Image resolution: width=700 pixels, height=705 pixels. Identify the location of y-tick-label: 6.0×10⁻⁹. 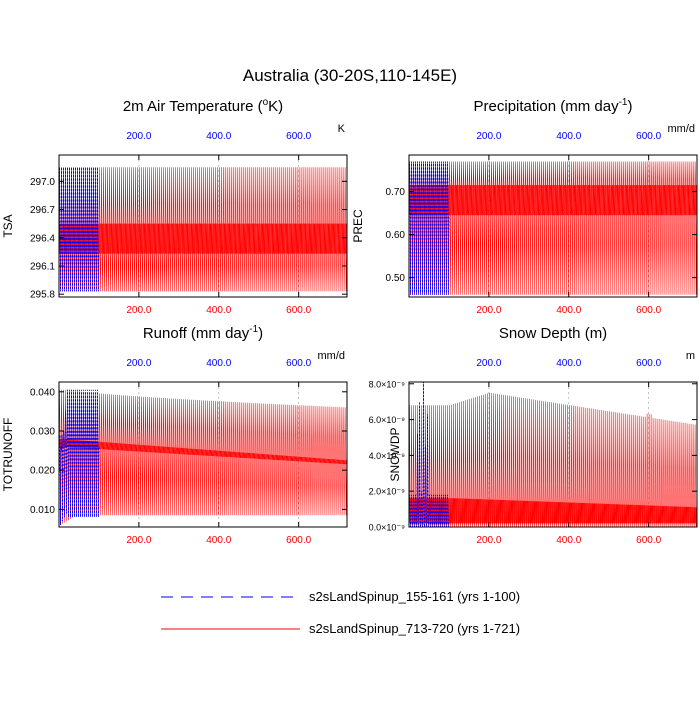
(387, 420).